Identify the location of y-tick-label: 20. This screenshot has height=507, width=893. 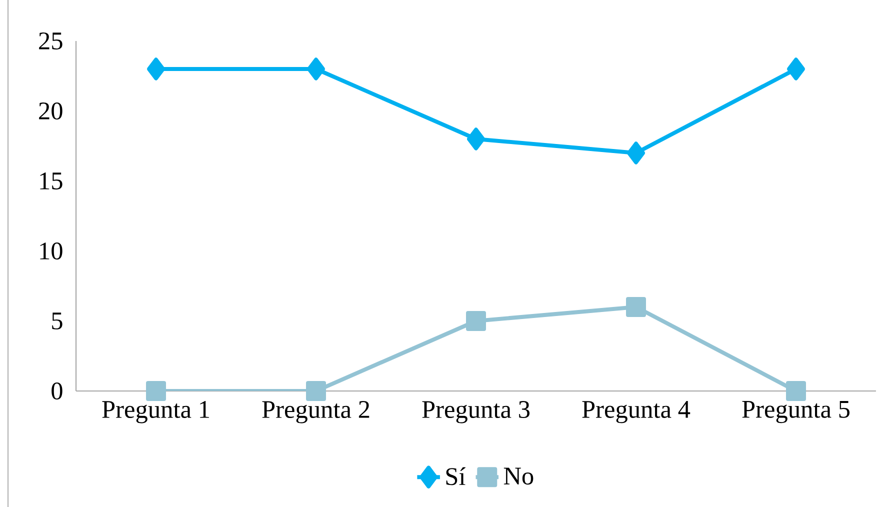
(50, 111).